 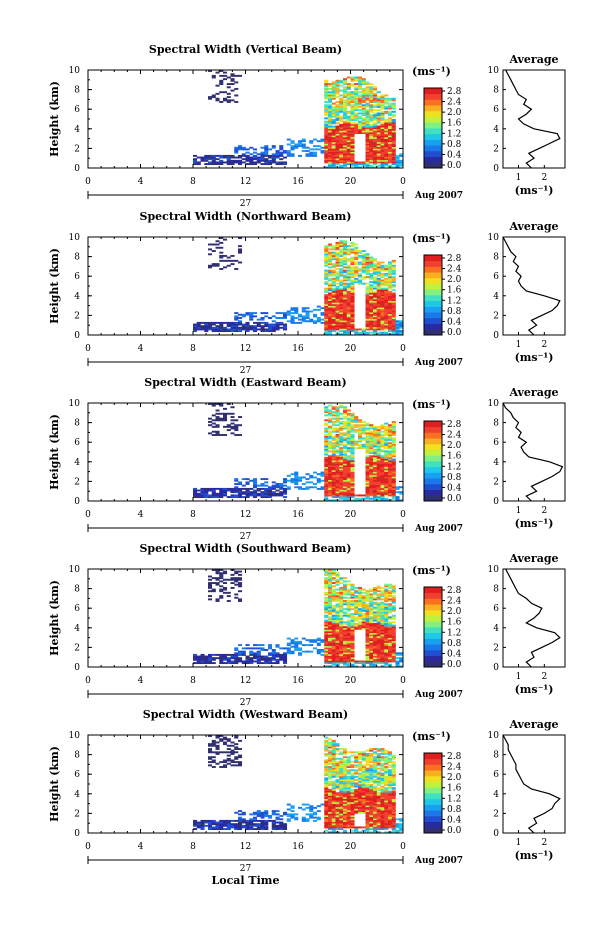 What do you see at coordinates (246, 371) in the screenshot?
I see `day-label: 27` at bounding box center [246, 371].